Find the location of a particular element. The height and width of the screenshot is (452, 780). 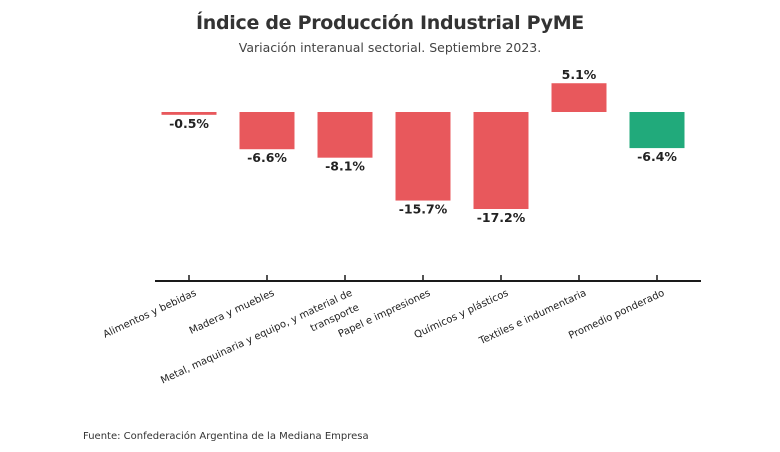

data-label: -0.5% is located at coordinates (189, 123).